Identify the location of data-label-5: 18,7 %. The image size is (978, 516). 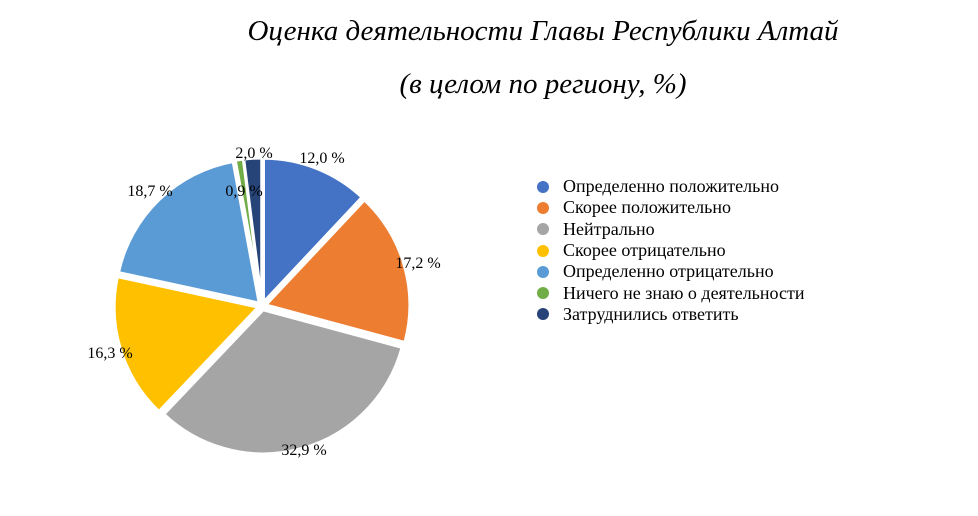
(149, 191).